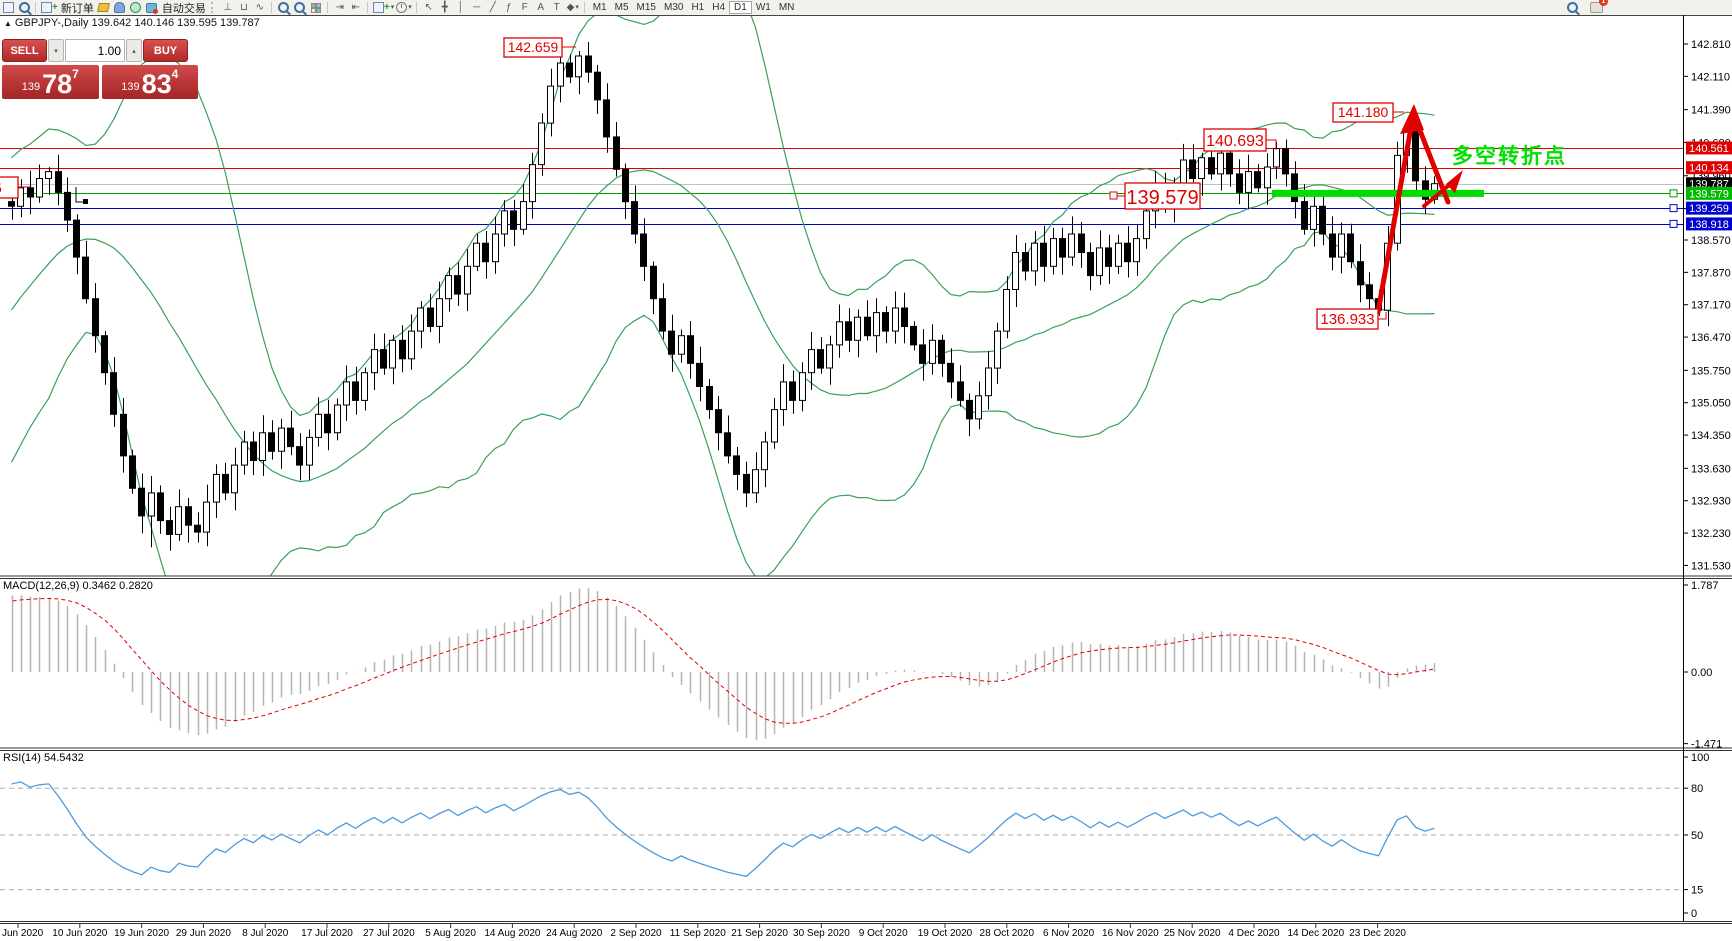 Image resolution: width=1732 pixels, height=941 pixels. What do you see at coordinates (31, 87) in the screenshot?
I see `sell-price-prefix: 139` at bounding box center [31, 87].